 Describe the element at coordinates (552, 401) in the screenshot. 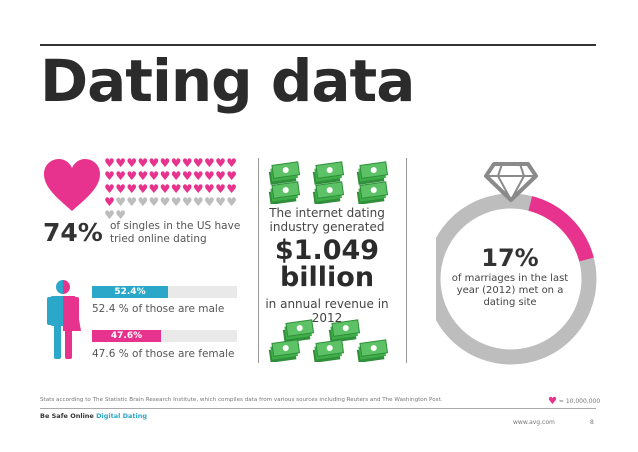

I see `legend-heart-icon: ♥` at that location.